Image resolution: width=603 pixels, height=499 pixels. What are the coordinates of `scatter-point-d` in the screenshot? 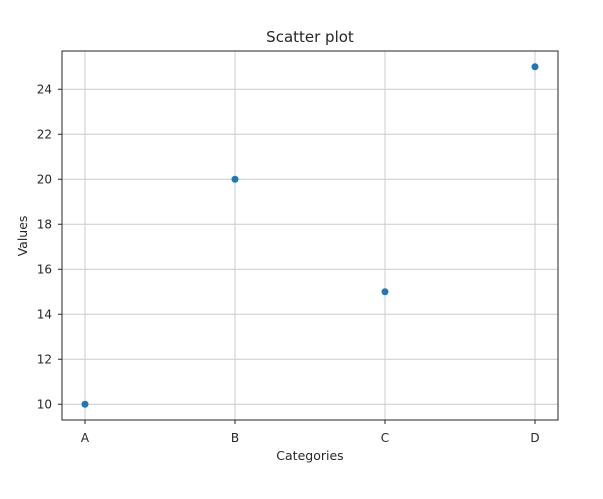 It's located at (535, 67).